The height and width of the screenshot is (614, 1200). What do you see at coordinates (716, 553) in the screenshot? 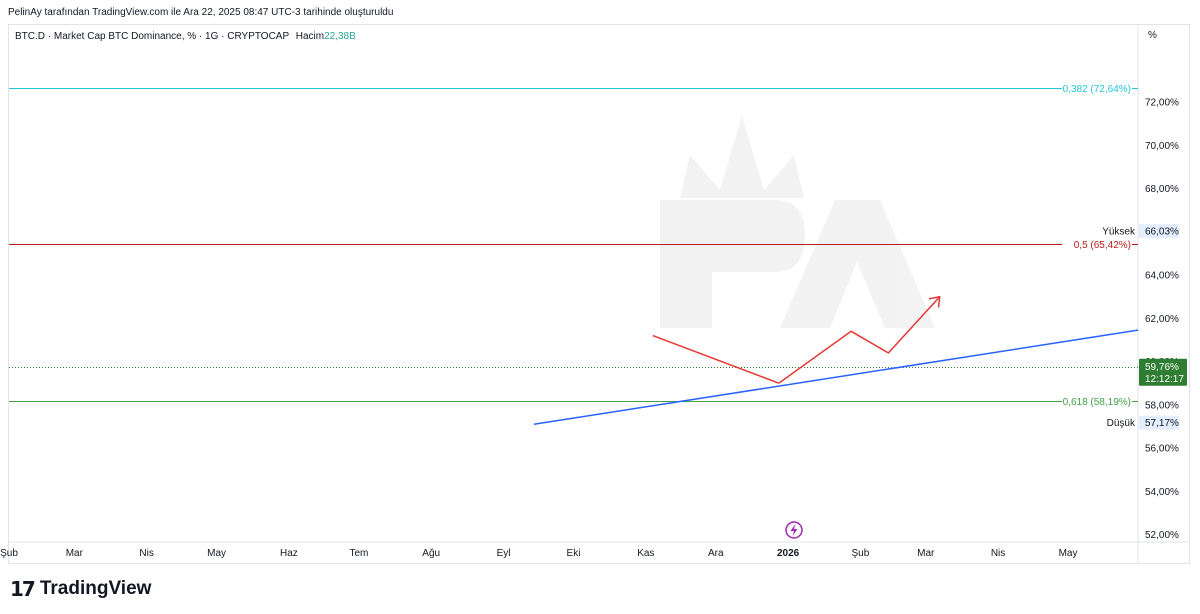
I see `x-axis-tick-label: Ara` at bounding box center [716, 553].